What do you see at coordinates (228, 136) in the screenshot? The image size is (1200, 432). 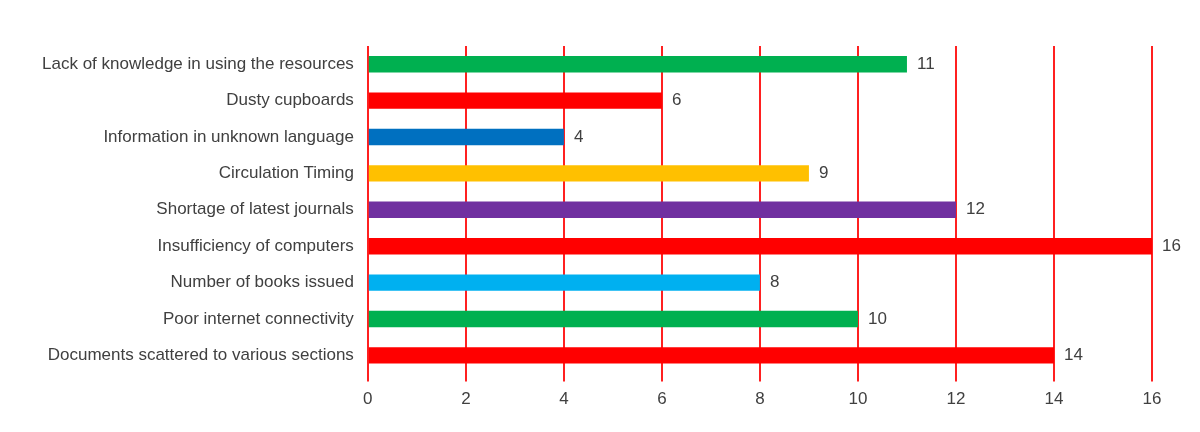 I see `y-tick-label: Information in unknown language` at bounding box center [228, 136].